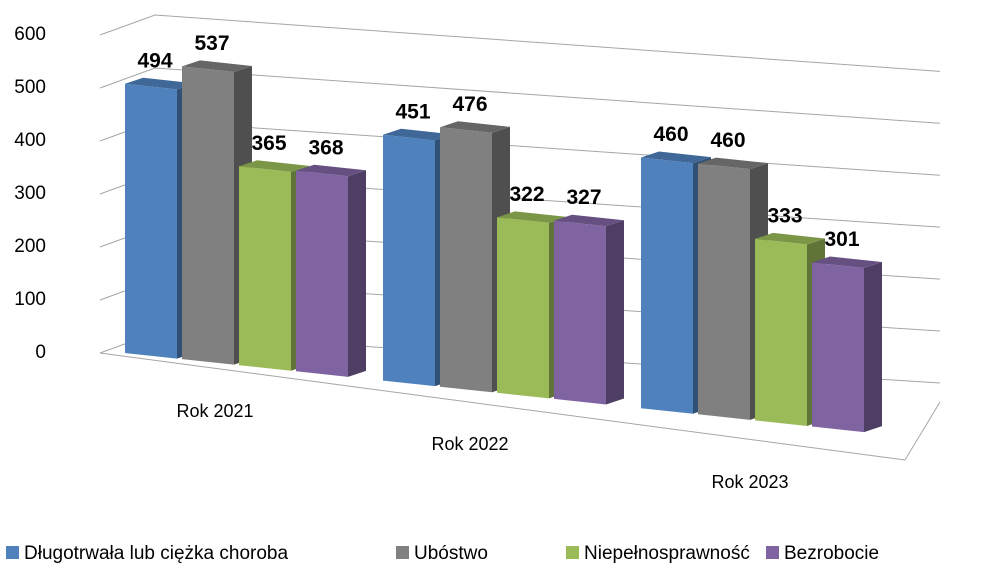 The image size is (994, 572). I want to click on data-label: 322, so click(526, 194).